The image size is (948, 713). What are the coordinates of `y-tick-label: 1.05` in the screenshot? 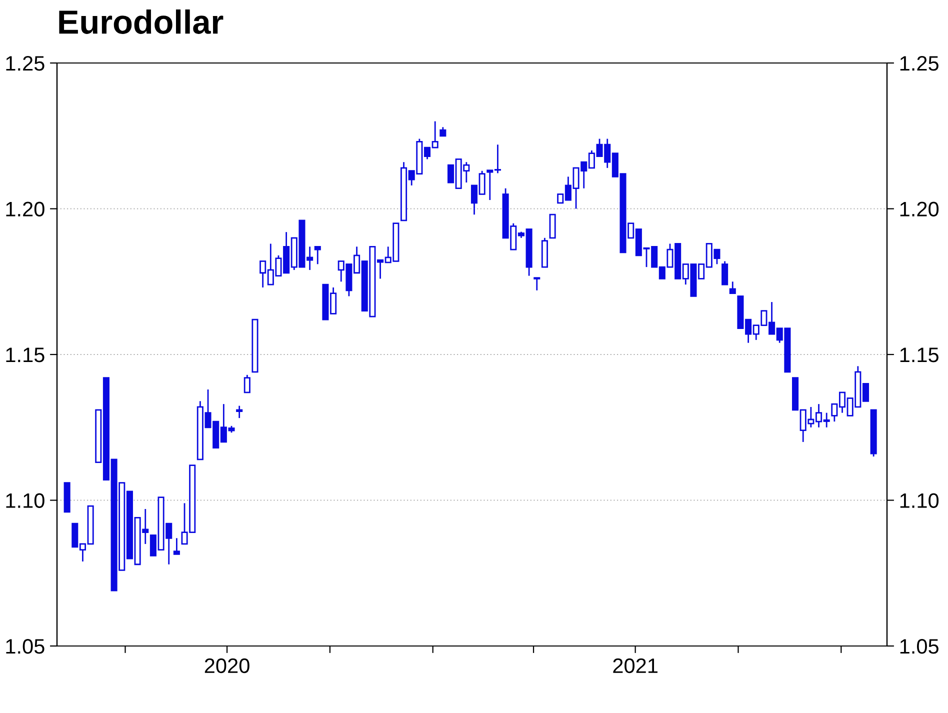 It's located at (25, 646).